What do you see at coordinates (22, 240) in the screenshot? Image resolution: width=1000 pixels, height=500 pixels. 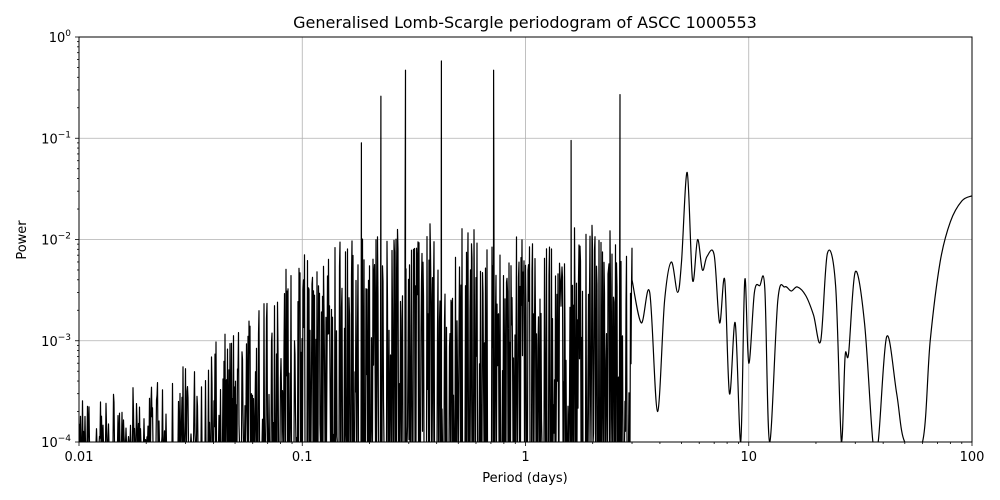 I see `y-axis-label: Power` at bounding box center [22, 240].